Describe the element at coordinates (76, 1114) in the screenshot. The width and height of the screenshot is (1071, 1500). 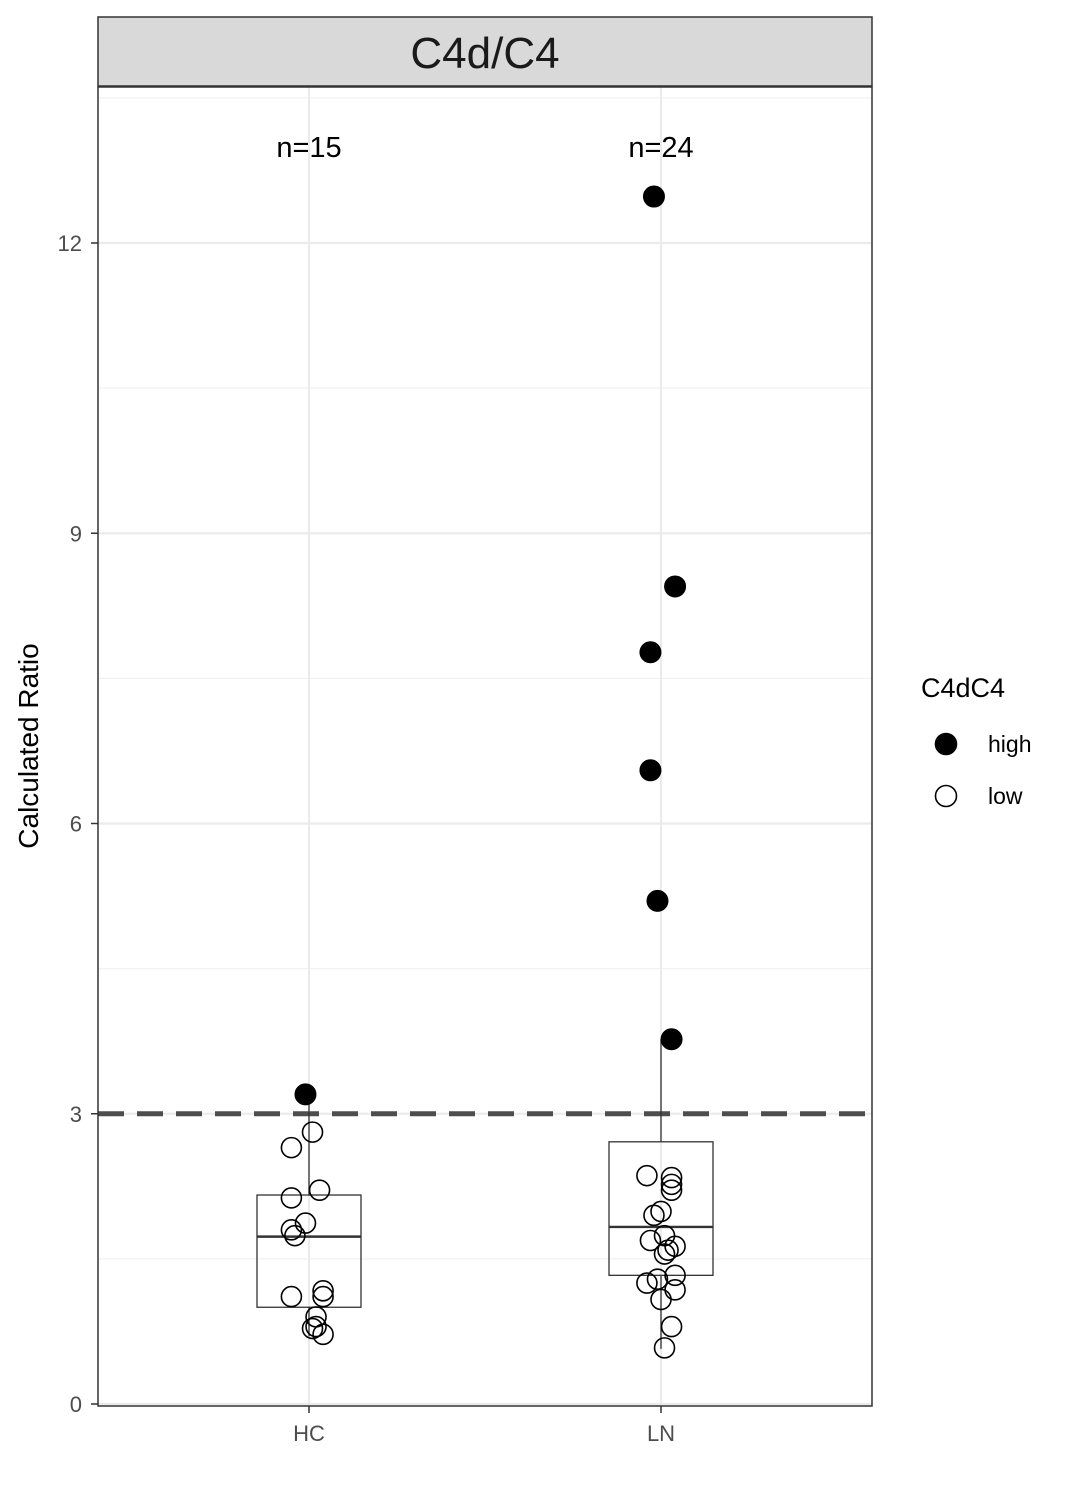
I see `y-tick-label-1: 3` at that location.